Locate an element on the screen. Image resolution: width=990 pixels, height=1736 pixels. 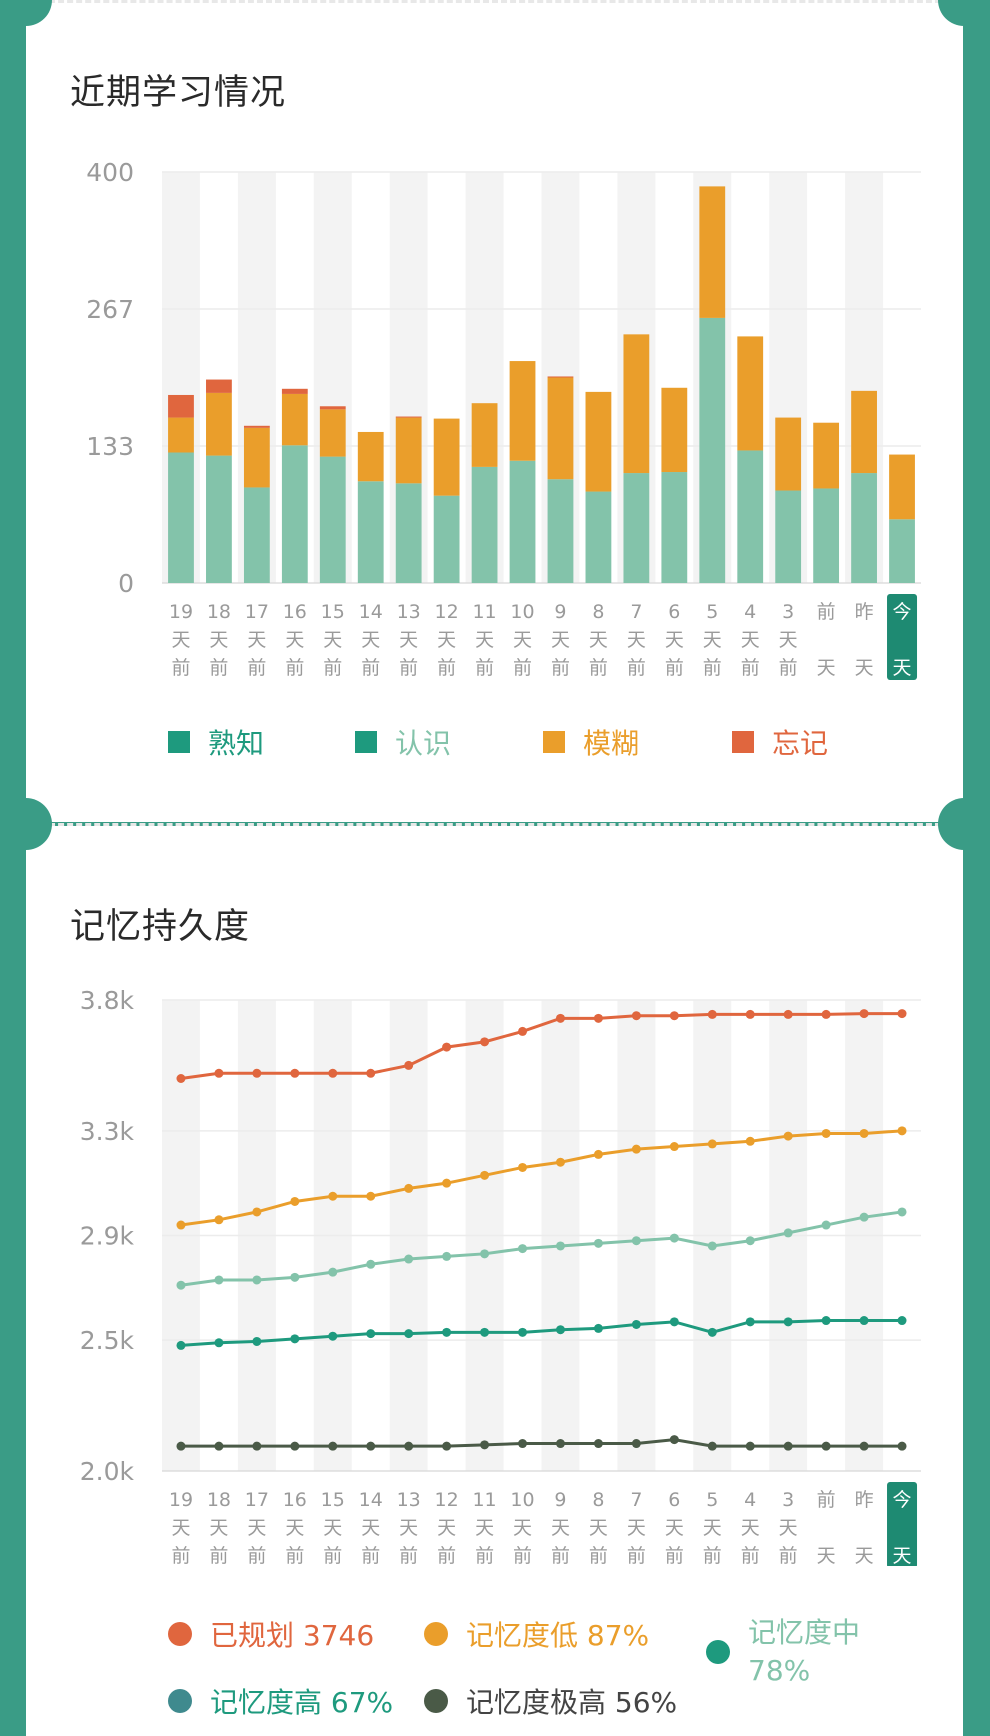
line-xtick-label: 今 is located at coordinates (902, 1500).